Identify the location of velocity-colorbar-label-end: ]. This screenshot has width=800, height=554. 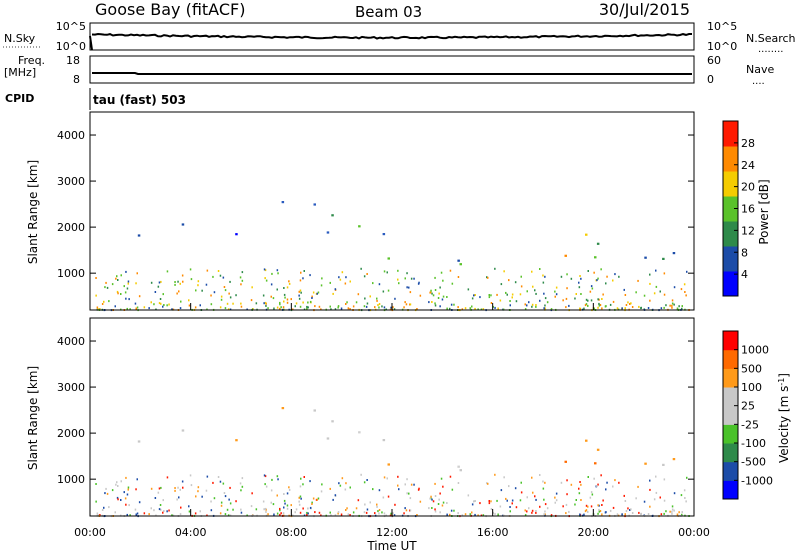
(784, 375).